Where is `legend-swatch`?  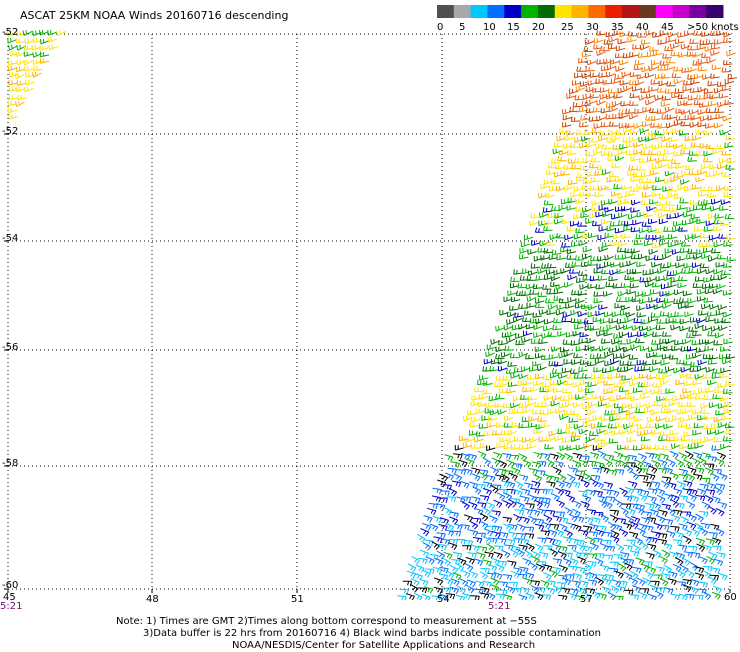
legend-swatch is located at coordinates (715, 11).